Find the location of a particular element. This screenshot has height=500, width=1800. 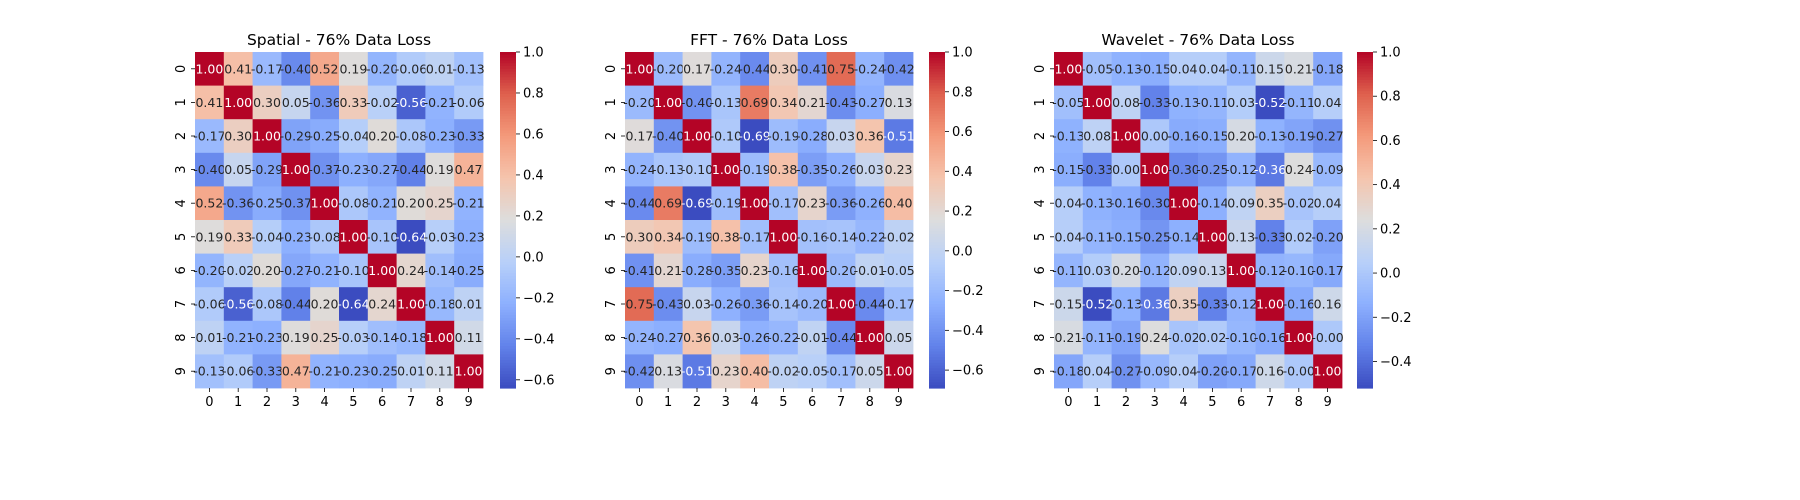

cell-value-label: 0.05 is located at coordinates (899, 337).